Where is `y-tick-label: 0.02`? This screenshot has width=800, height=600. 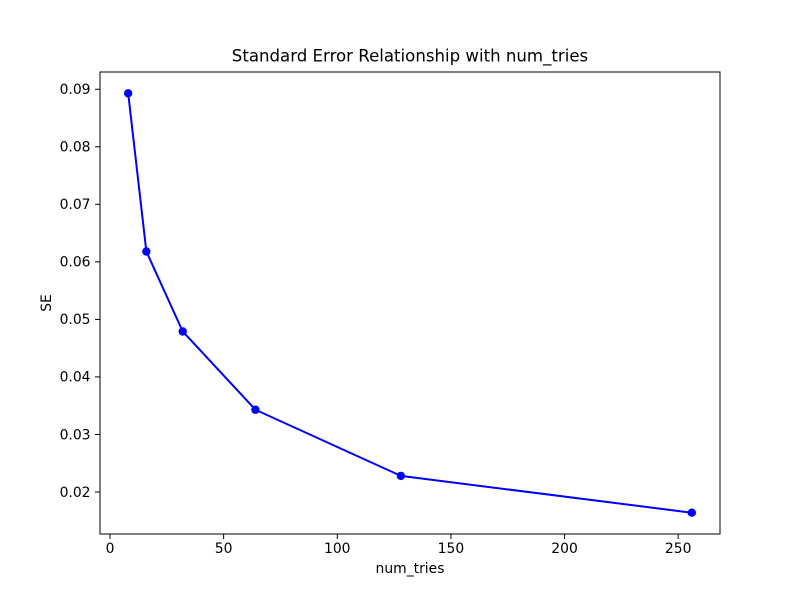
y-tick-label: 0.02 is located at coordinates (75, 493).